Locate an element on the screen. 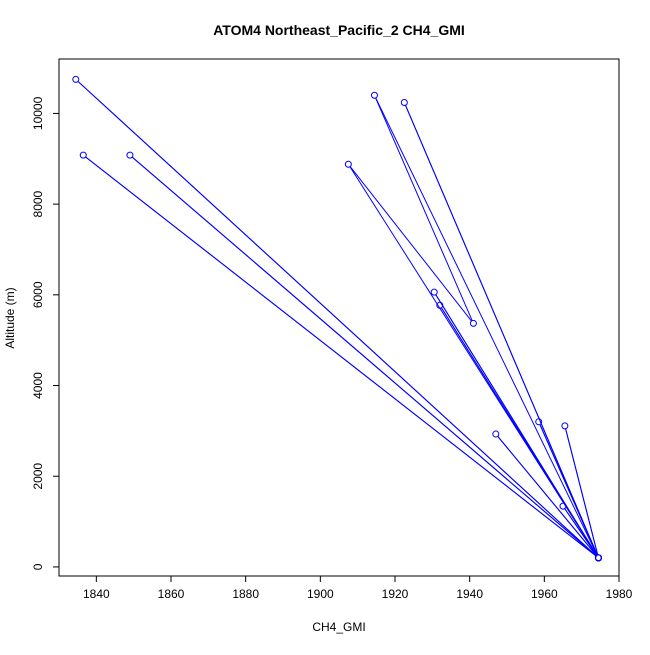 This screenshot has height=655, width=650. y-tick-label: 8000 is located at coordinates (38, 203).